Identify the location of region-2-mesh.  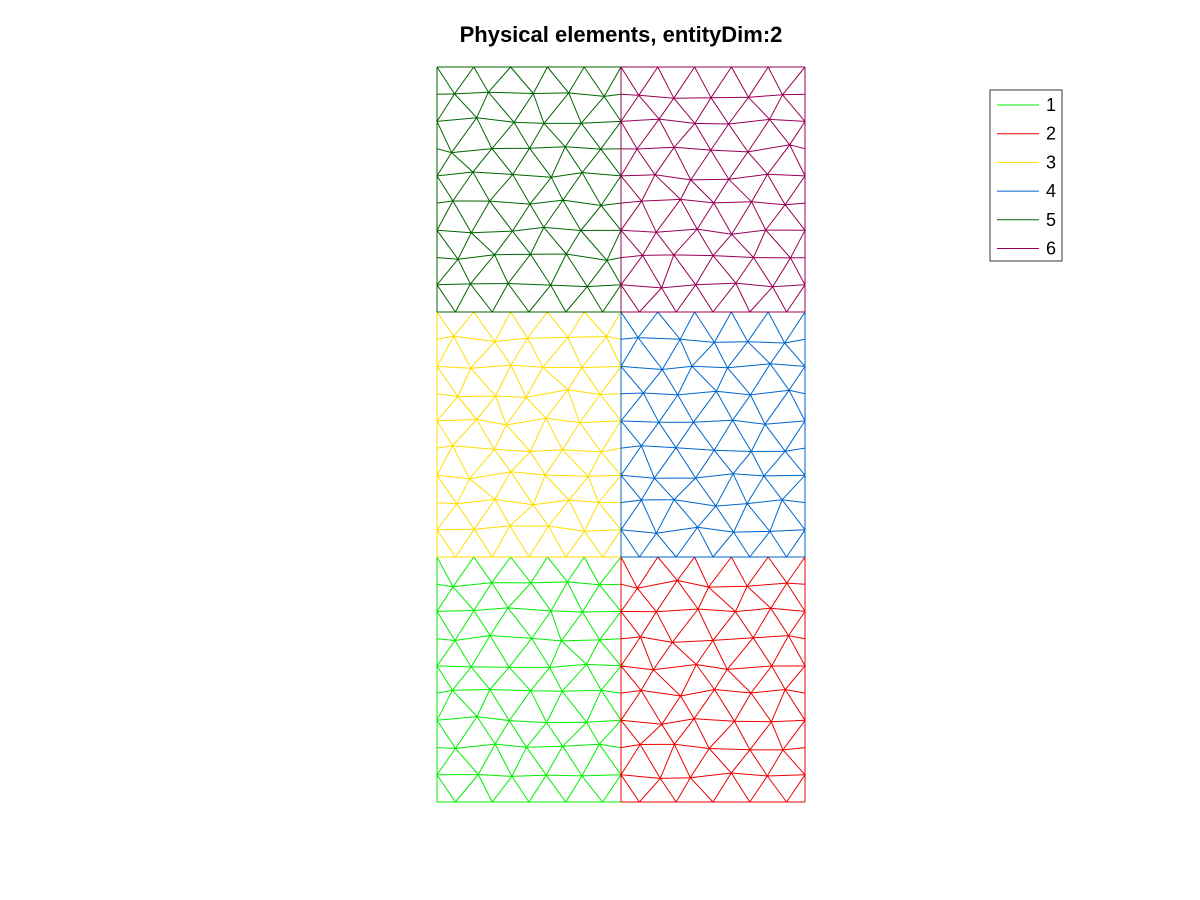
(713, 679).